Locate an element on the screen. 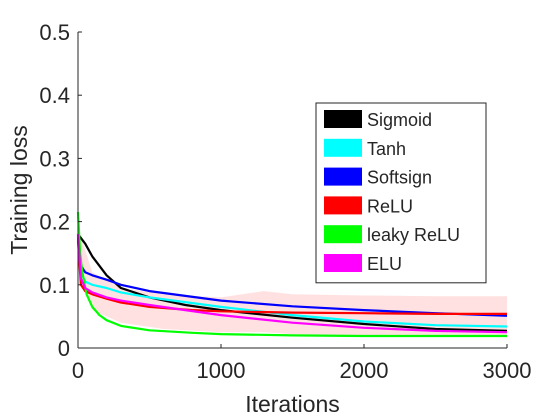 This screenshot has height=420, width=560. legend-label-relu: ReLU is located at coordinates (390, 206).